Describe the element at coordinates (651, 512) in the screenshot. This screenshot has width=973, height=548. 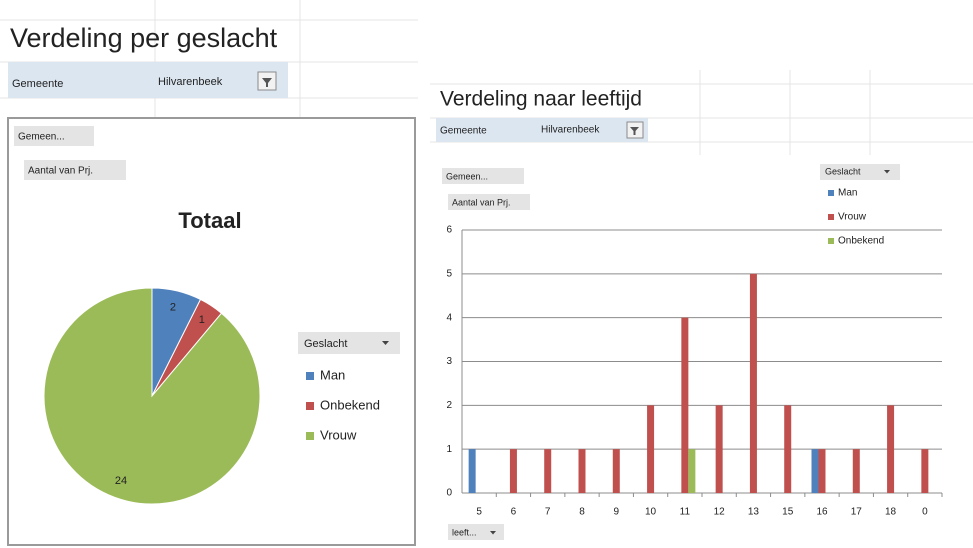
I see `x-tick-label: 10` at that location.